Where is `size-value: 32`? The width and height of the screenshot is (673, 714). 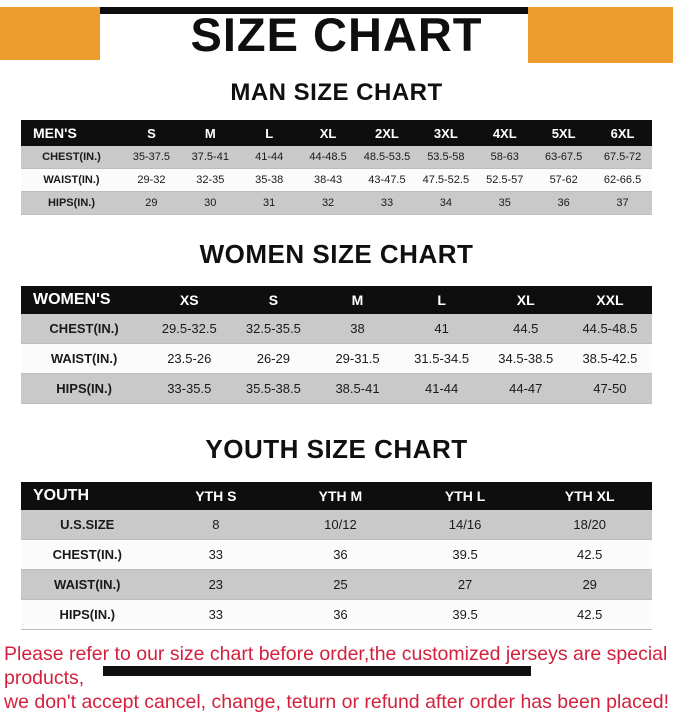
size-value: 32 is located at coordinates (328, 203).